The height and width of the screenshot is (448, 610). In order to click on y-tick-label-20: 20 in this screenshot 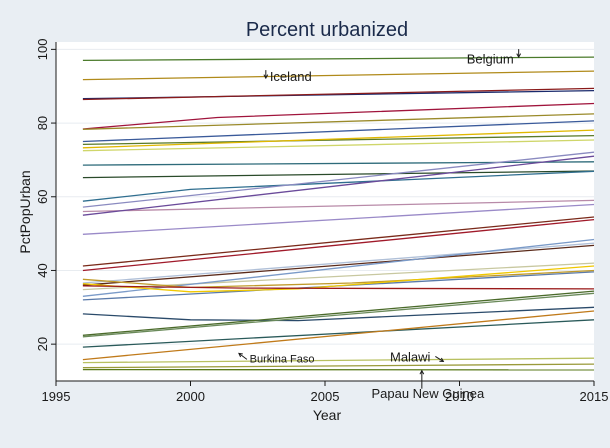, I will do `click(42, 344)`.